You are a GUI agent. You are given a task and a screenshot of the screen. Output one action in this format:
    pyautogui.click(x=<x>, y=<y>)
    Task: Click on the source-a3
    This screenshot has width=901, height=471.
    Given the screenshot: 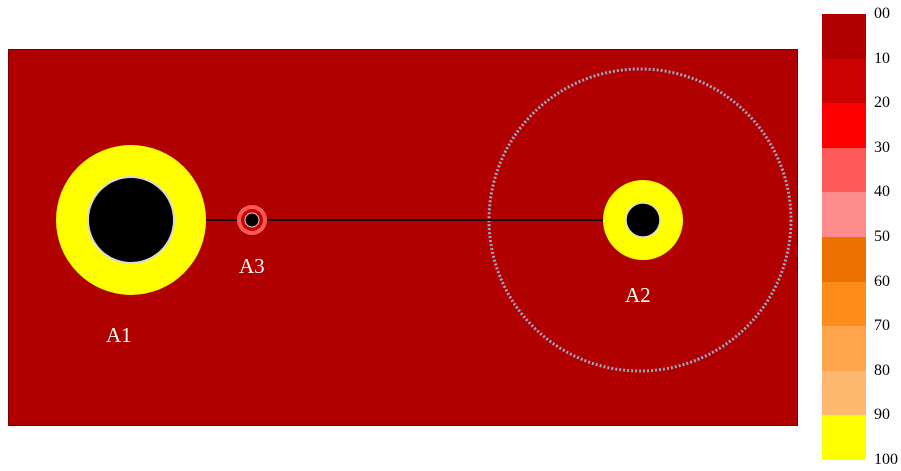 What is the action you would take?
    pyautogui.click(x=252, y=220)
    